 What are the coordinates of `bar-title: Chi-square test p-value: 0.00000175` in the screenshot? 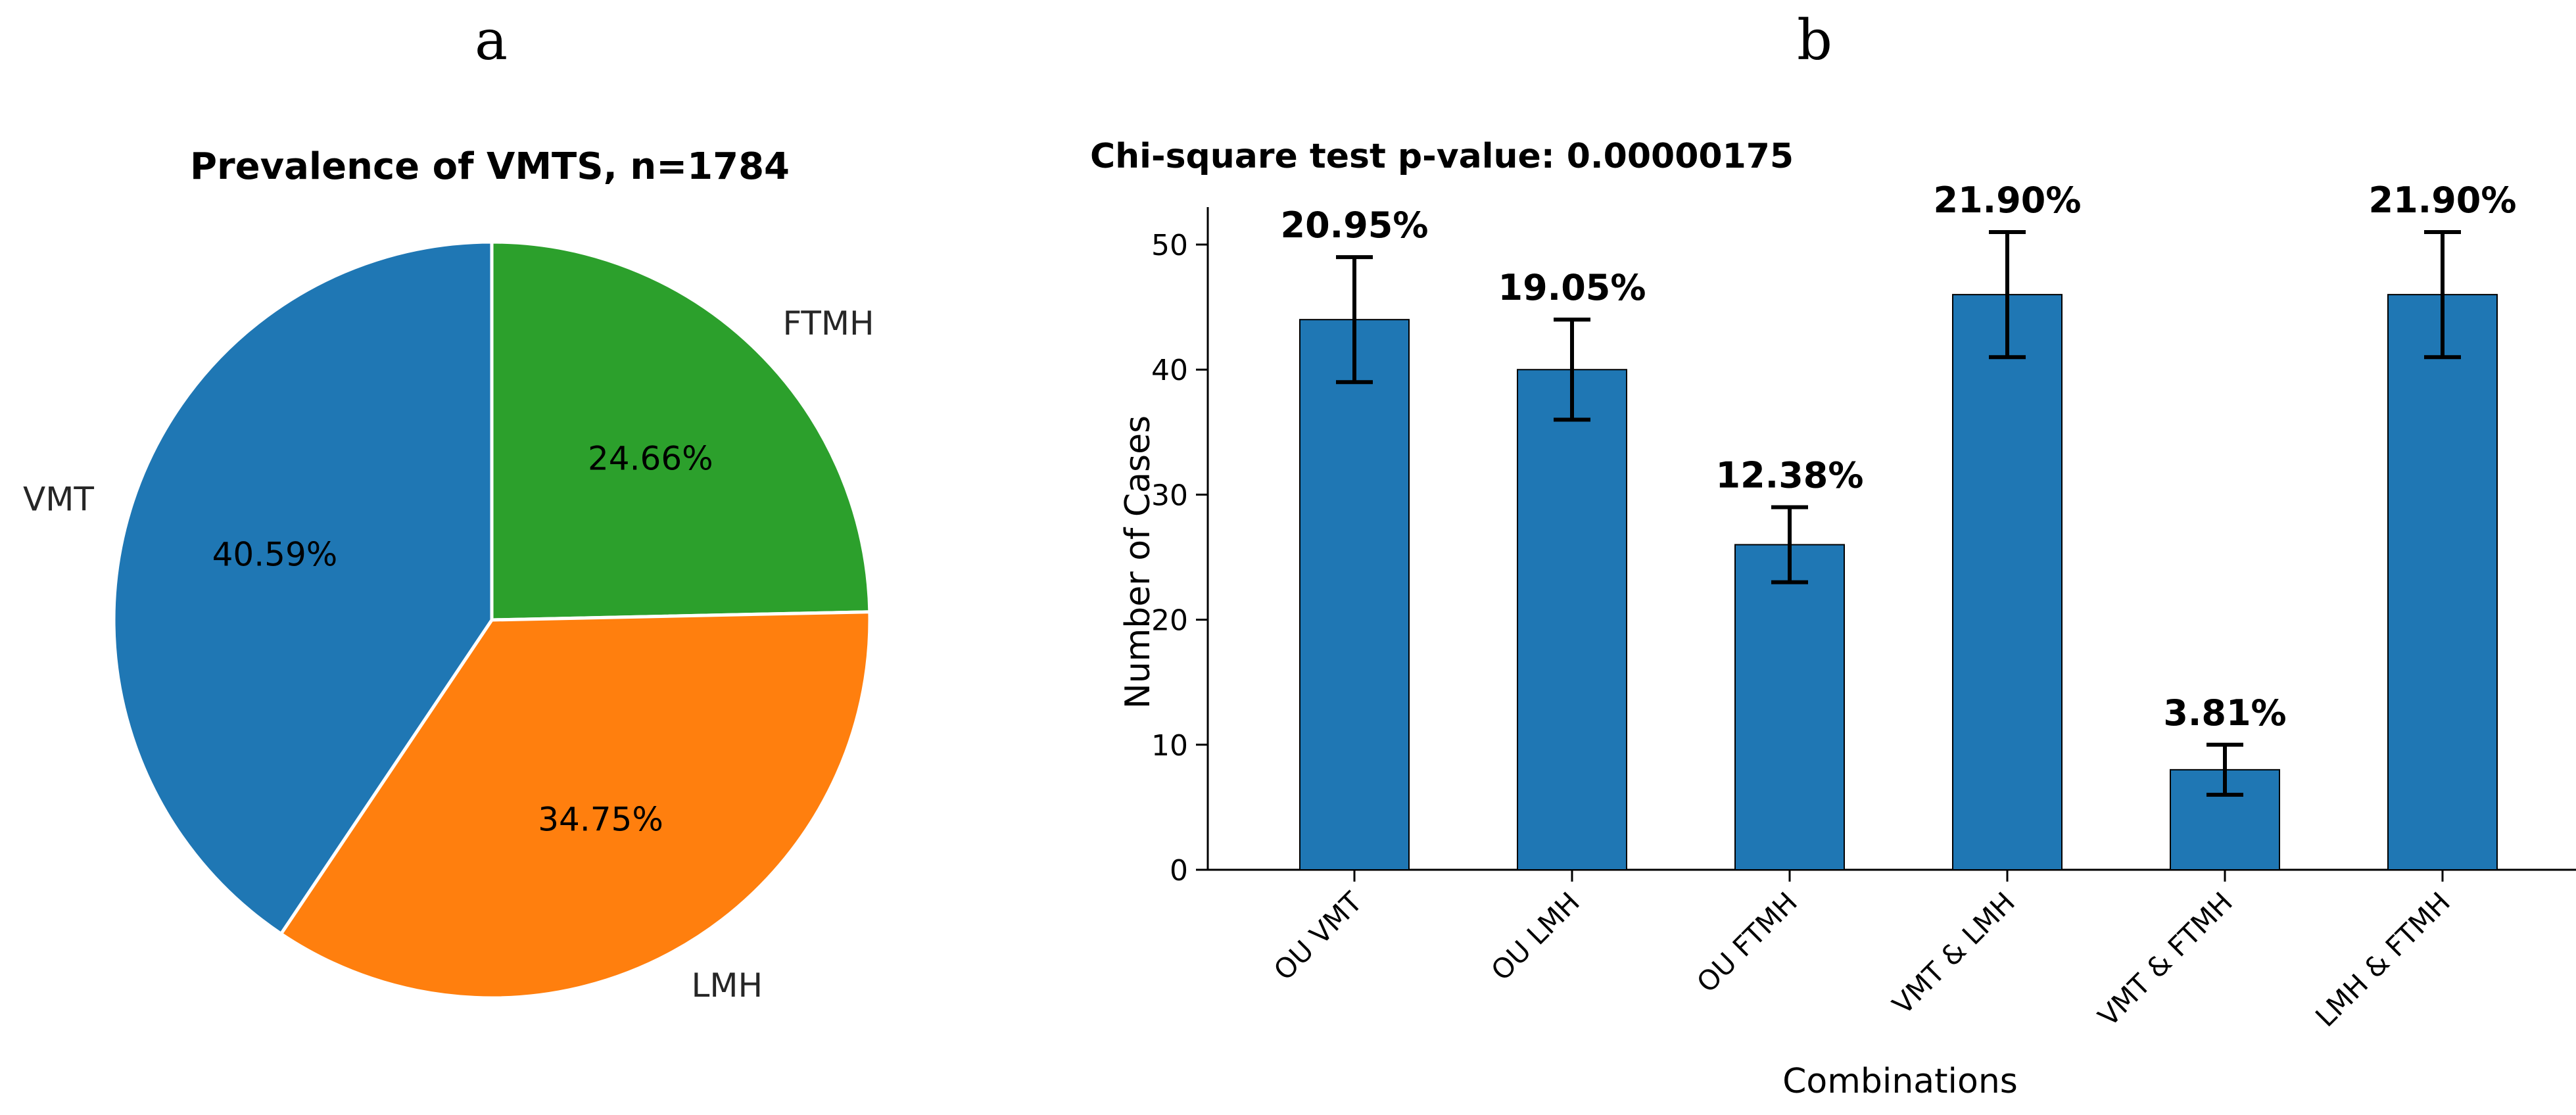 It's located at (1442, 156).